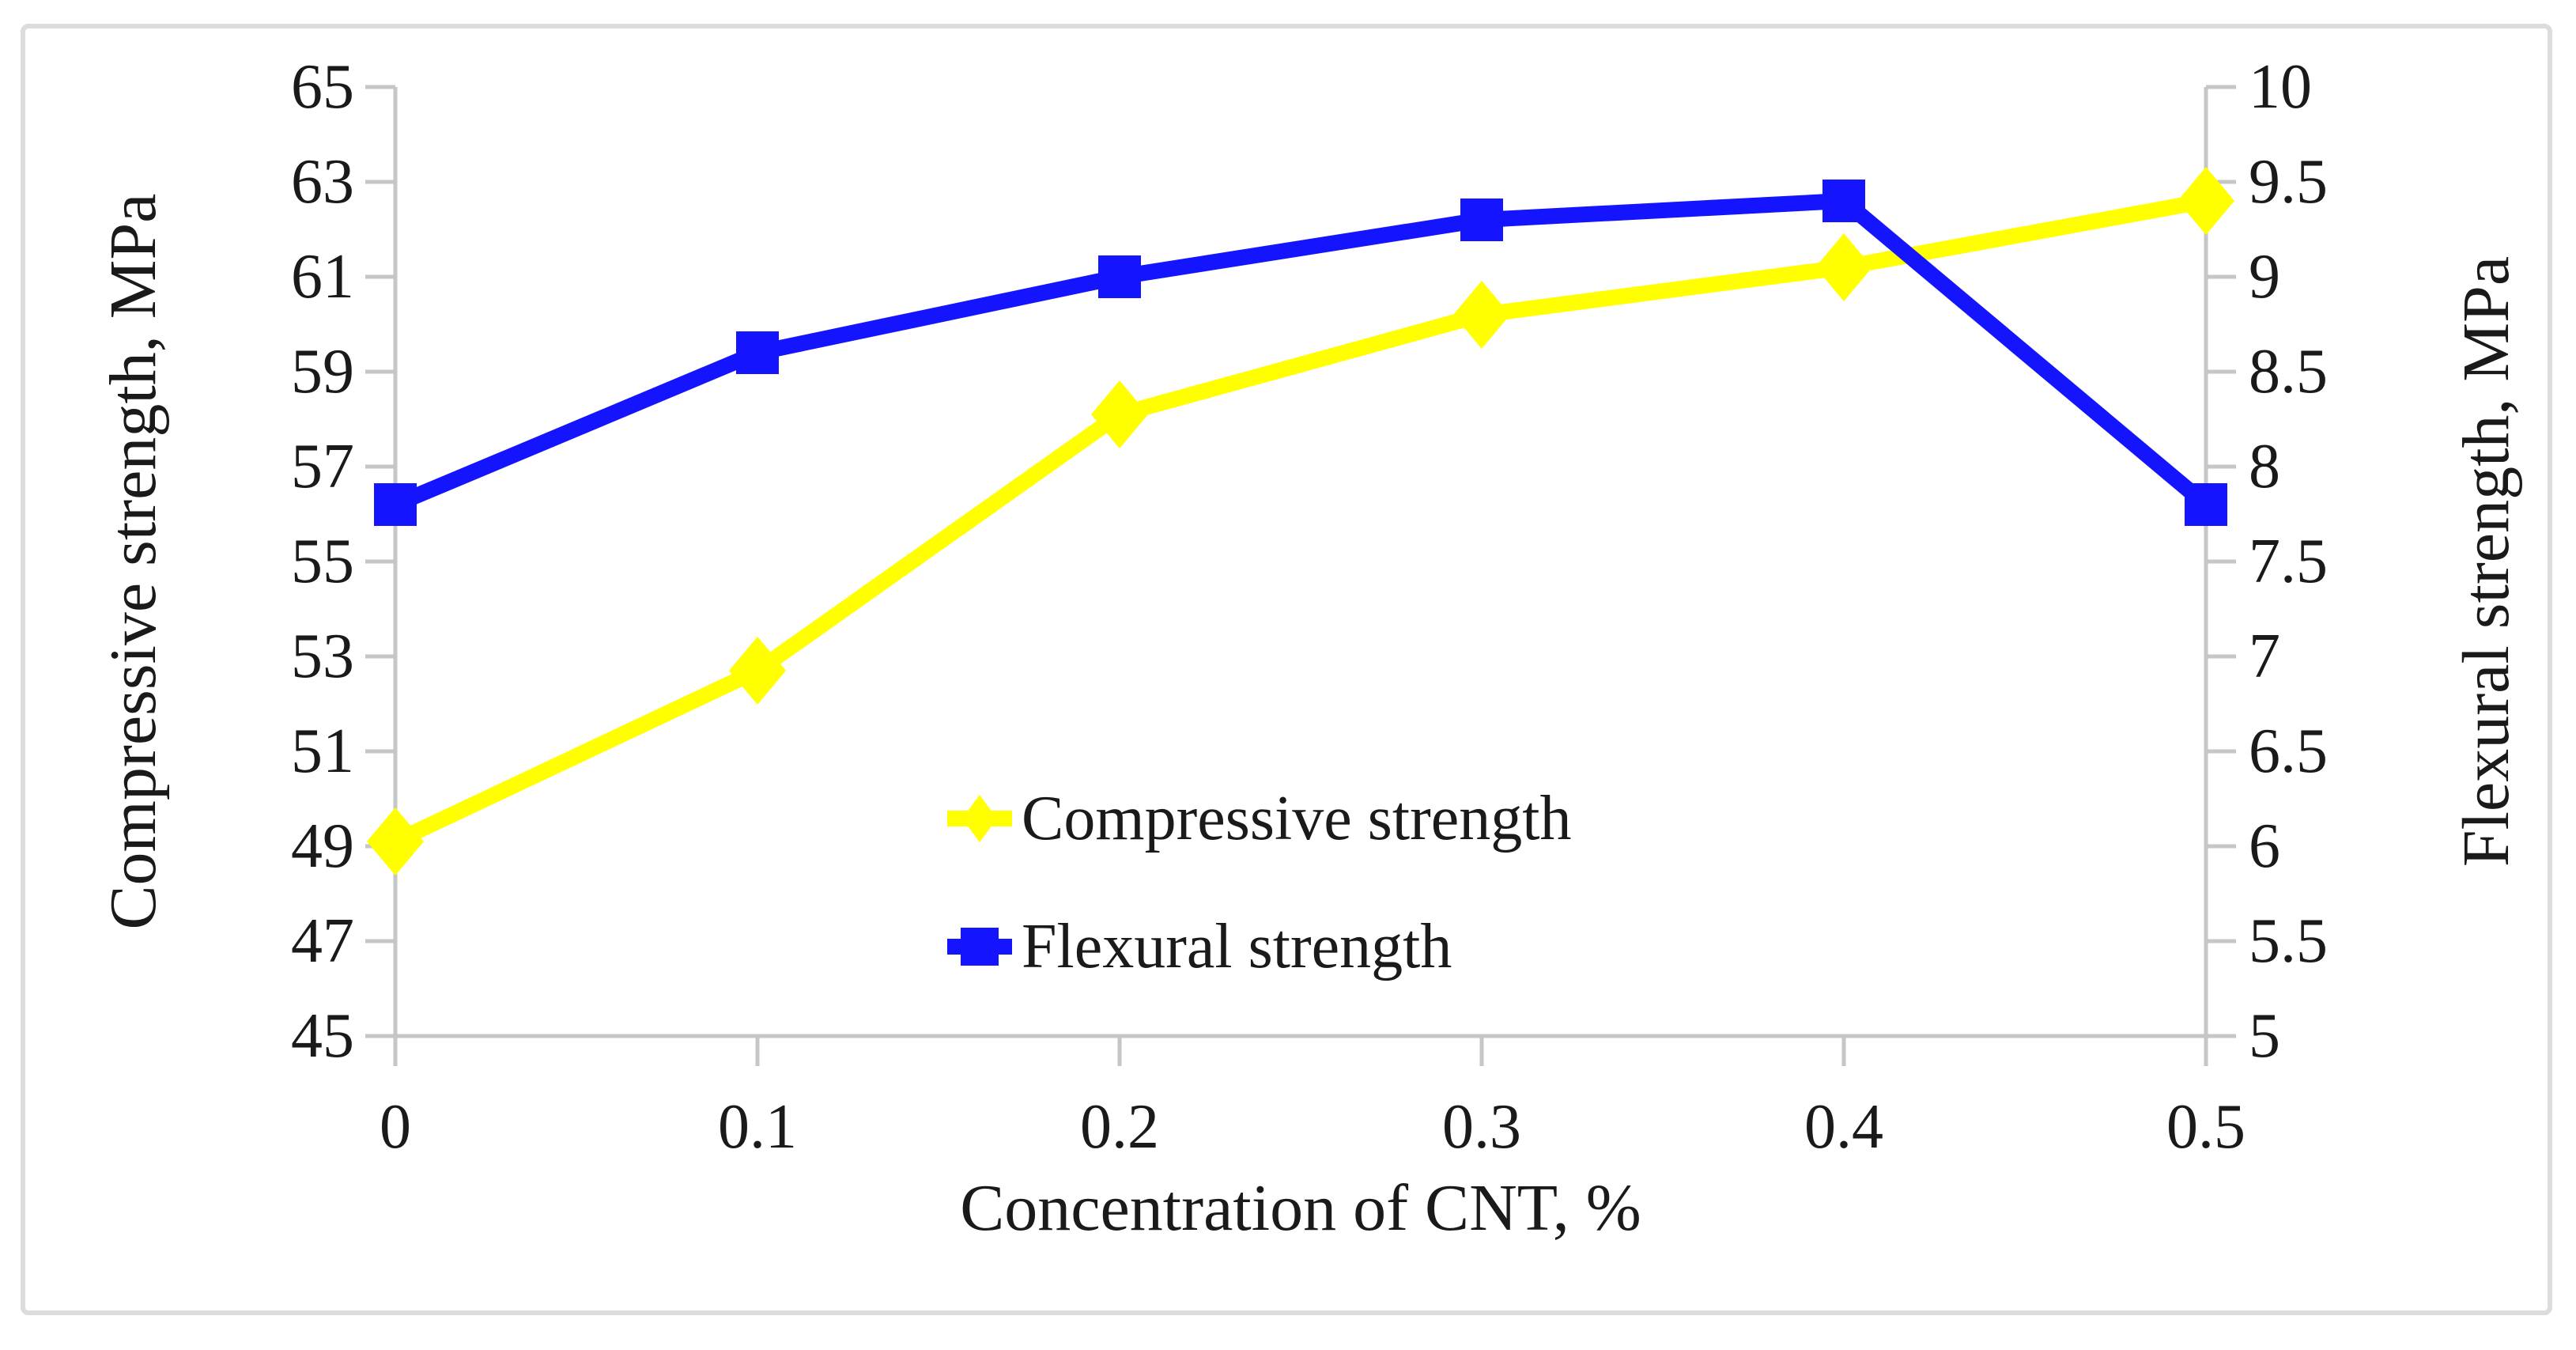  I want to click on legend-item-compressive: Compressive strength, so click(1259, 818).